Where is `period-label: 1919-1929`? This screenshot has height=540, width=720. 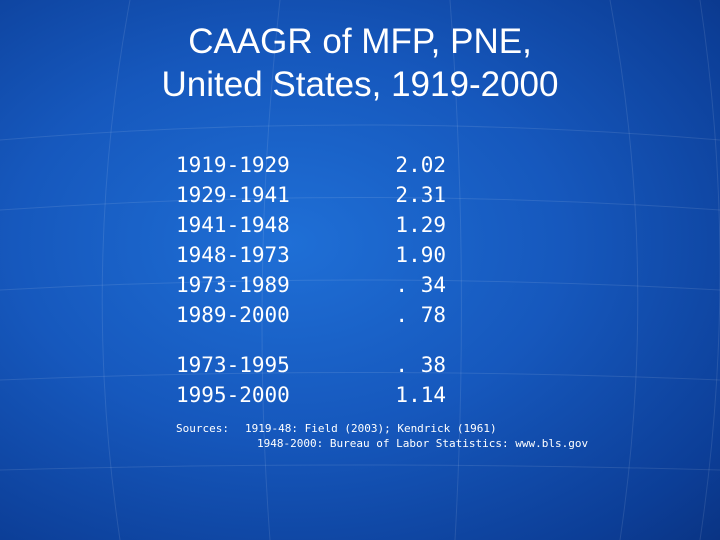 period-label: 1919-1929 is located at coordinates (233, 165).